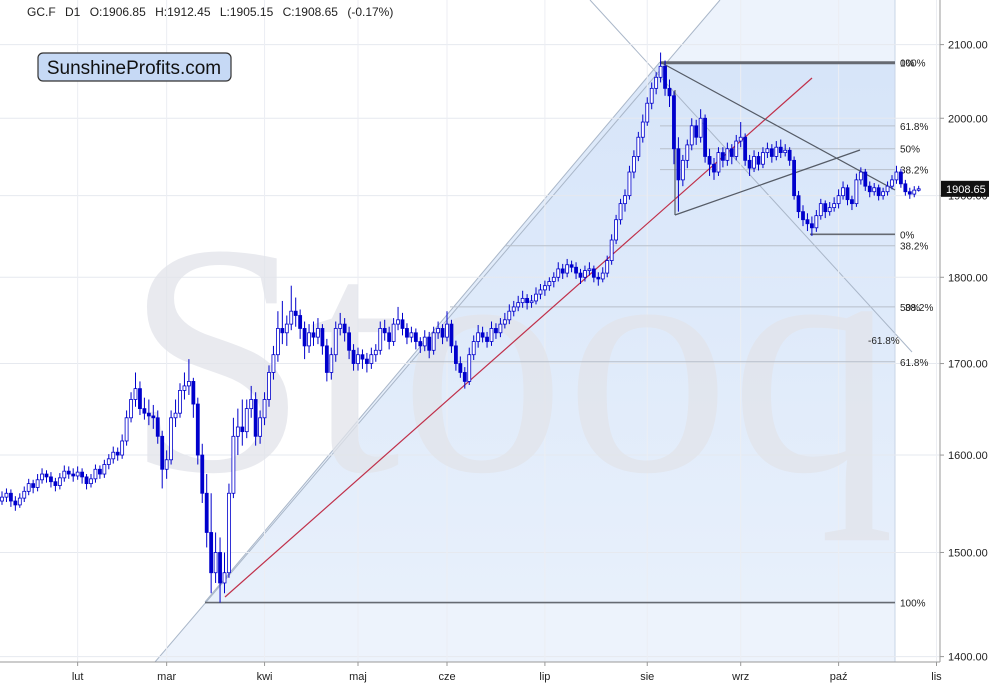  I want to click on triangle-line, so click(767, 182).